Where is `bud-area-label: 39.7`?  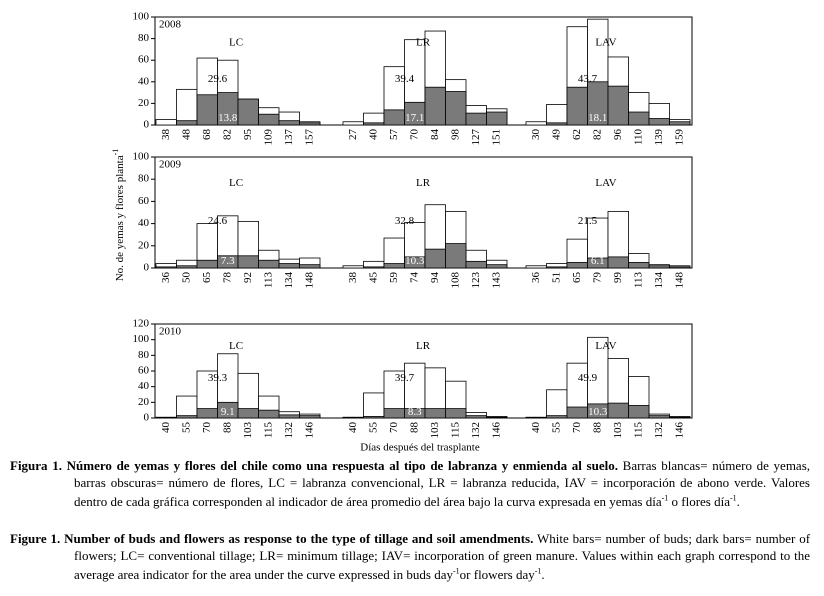
bud-area-label: 39.7 is located at coordinates (405, 378).